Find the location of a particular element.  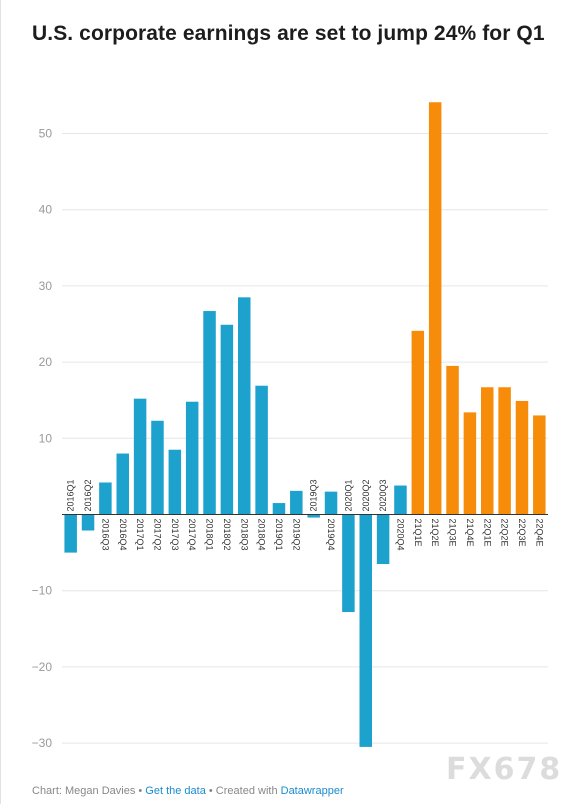

get-the-data-link: Get the data is located at coordinates (175, 791).